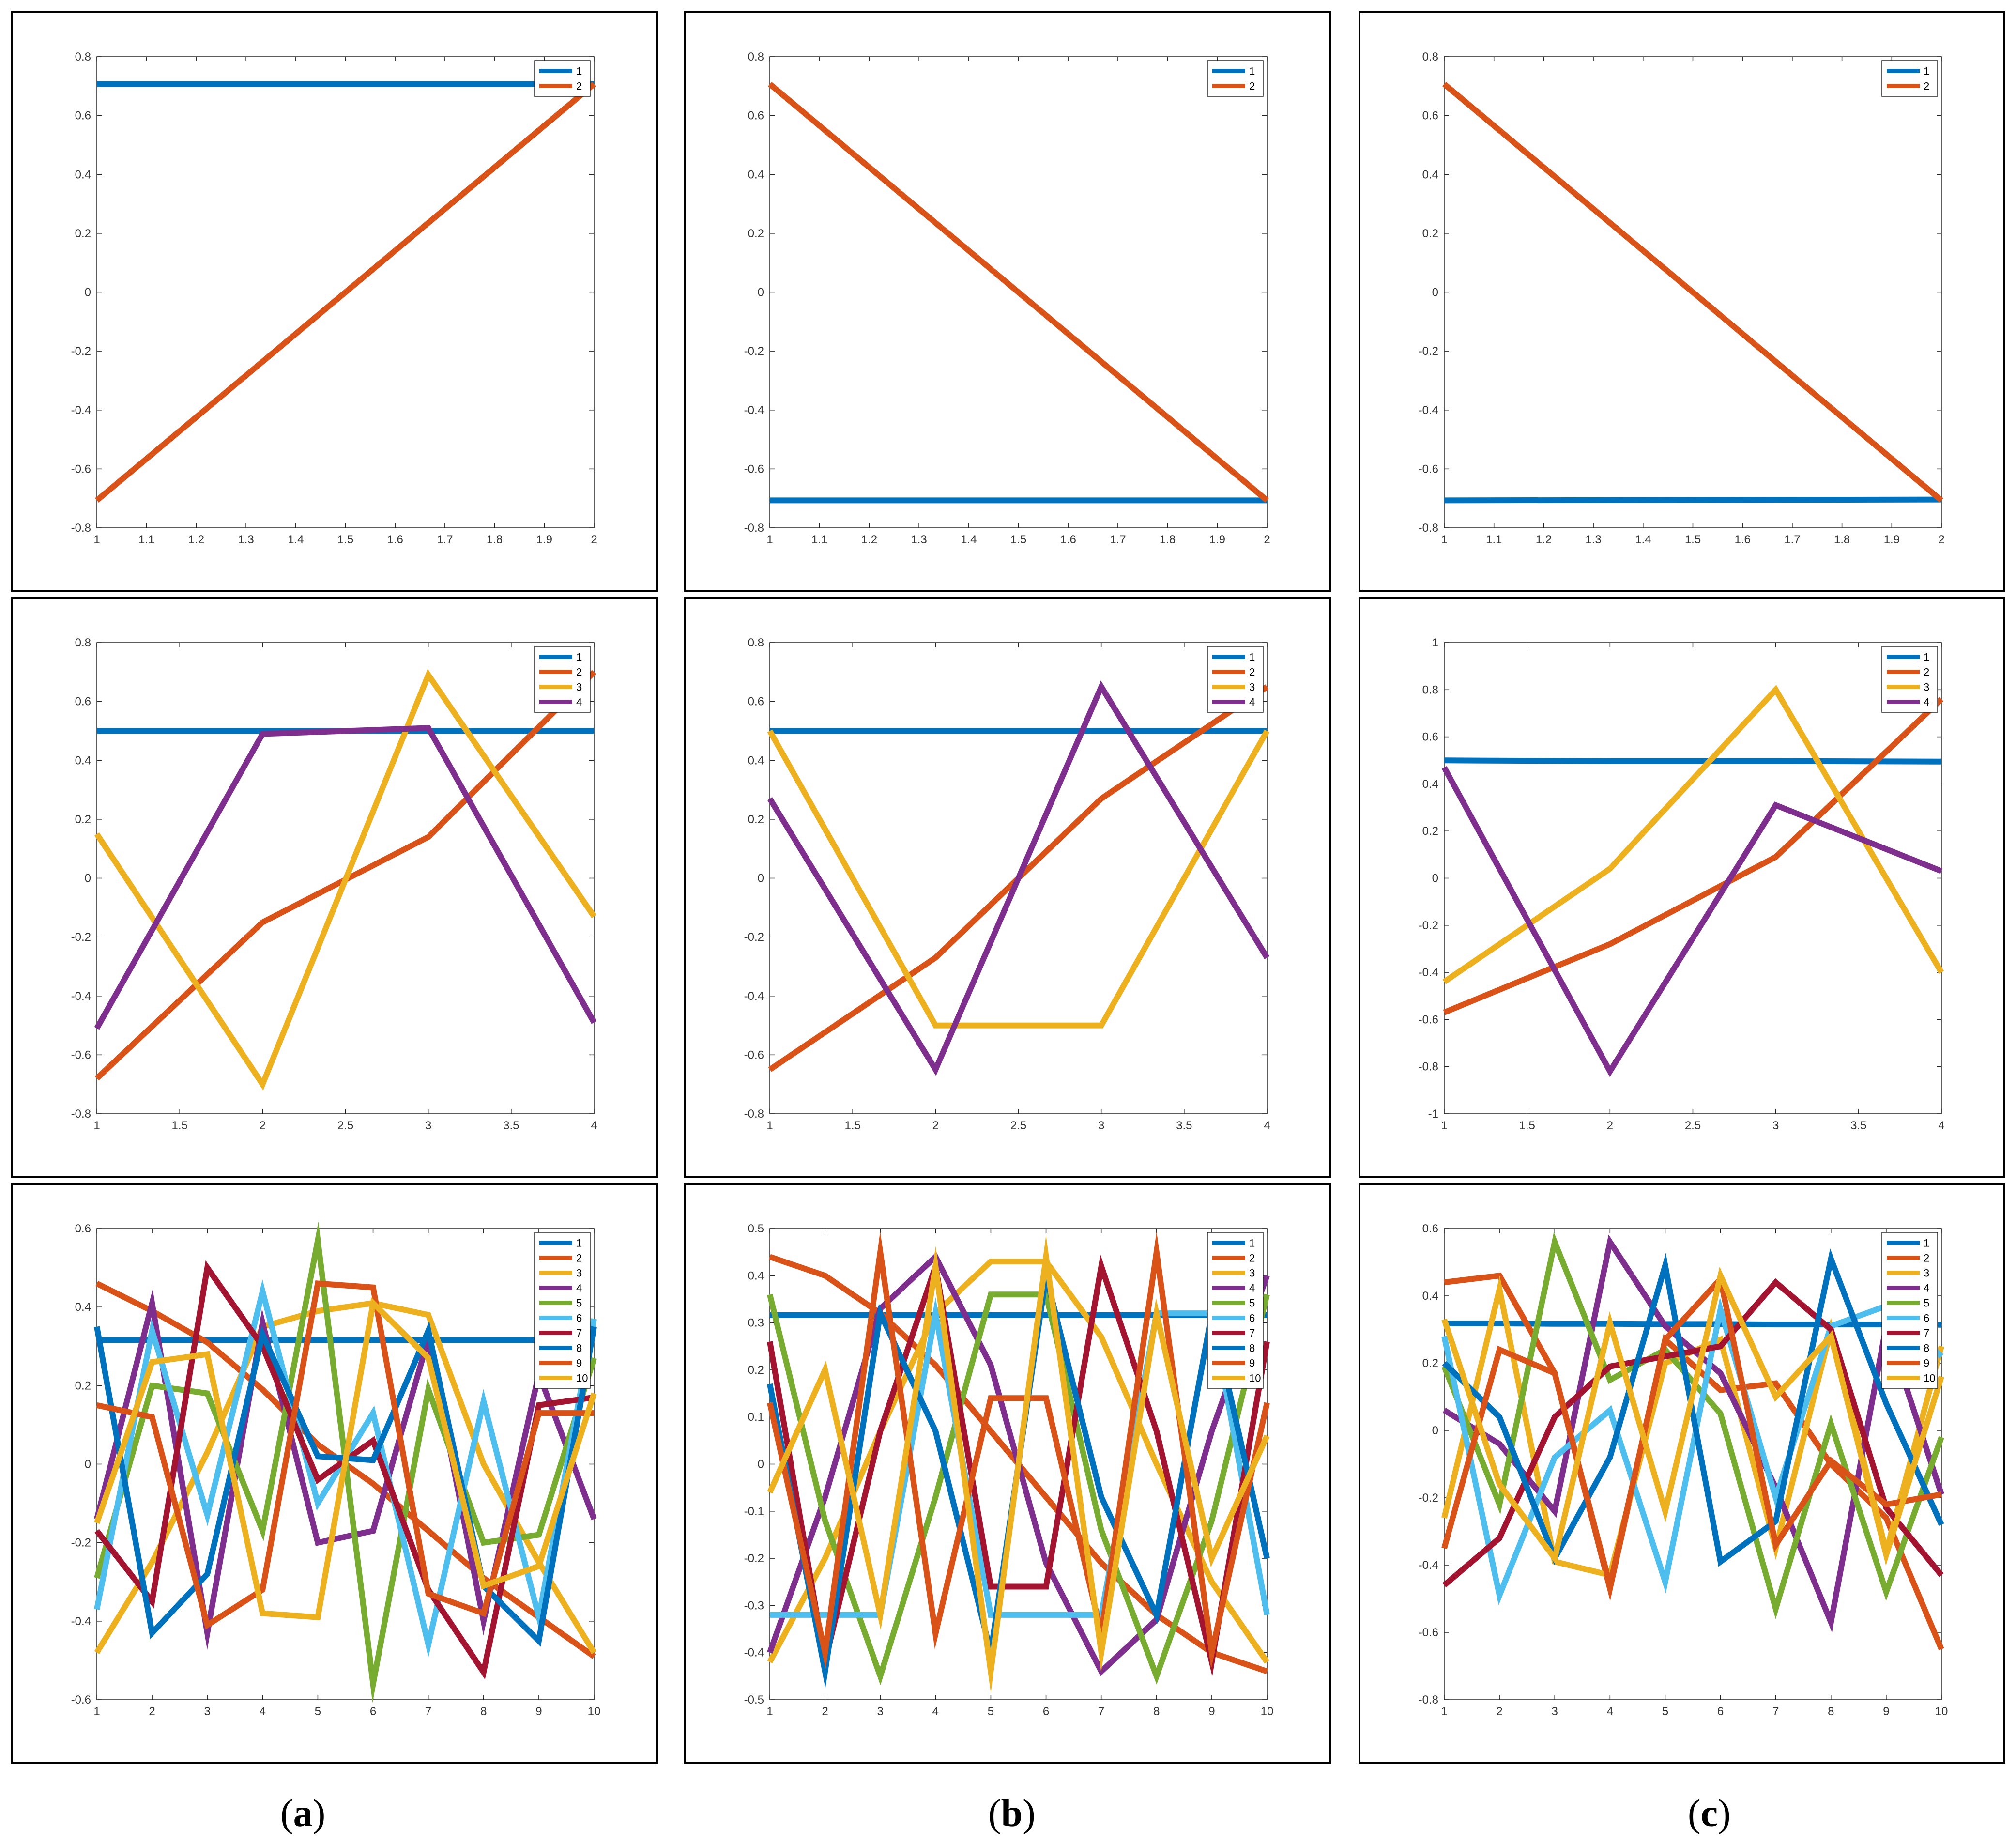  I want to click on y-tick-label: -0.1, so click(754, 1512).